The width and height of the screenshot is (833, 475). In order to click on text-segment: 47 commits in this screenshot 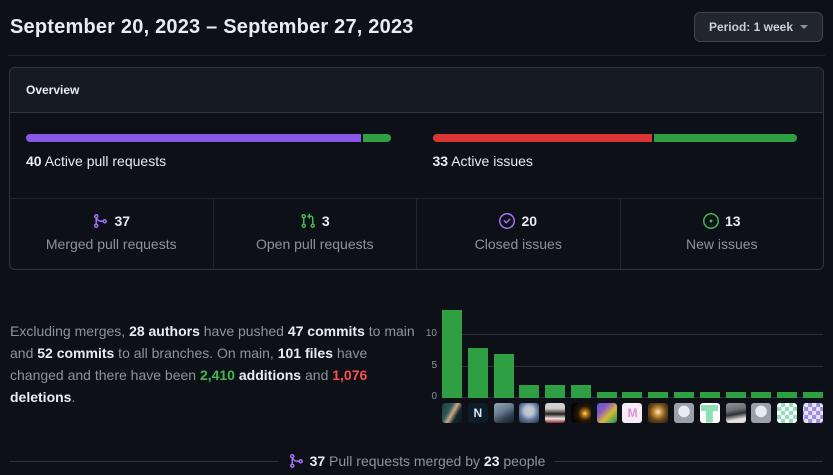, I will do `click(326, 331)`.